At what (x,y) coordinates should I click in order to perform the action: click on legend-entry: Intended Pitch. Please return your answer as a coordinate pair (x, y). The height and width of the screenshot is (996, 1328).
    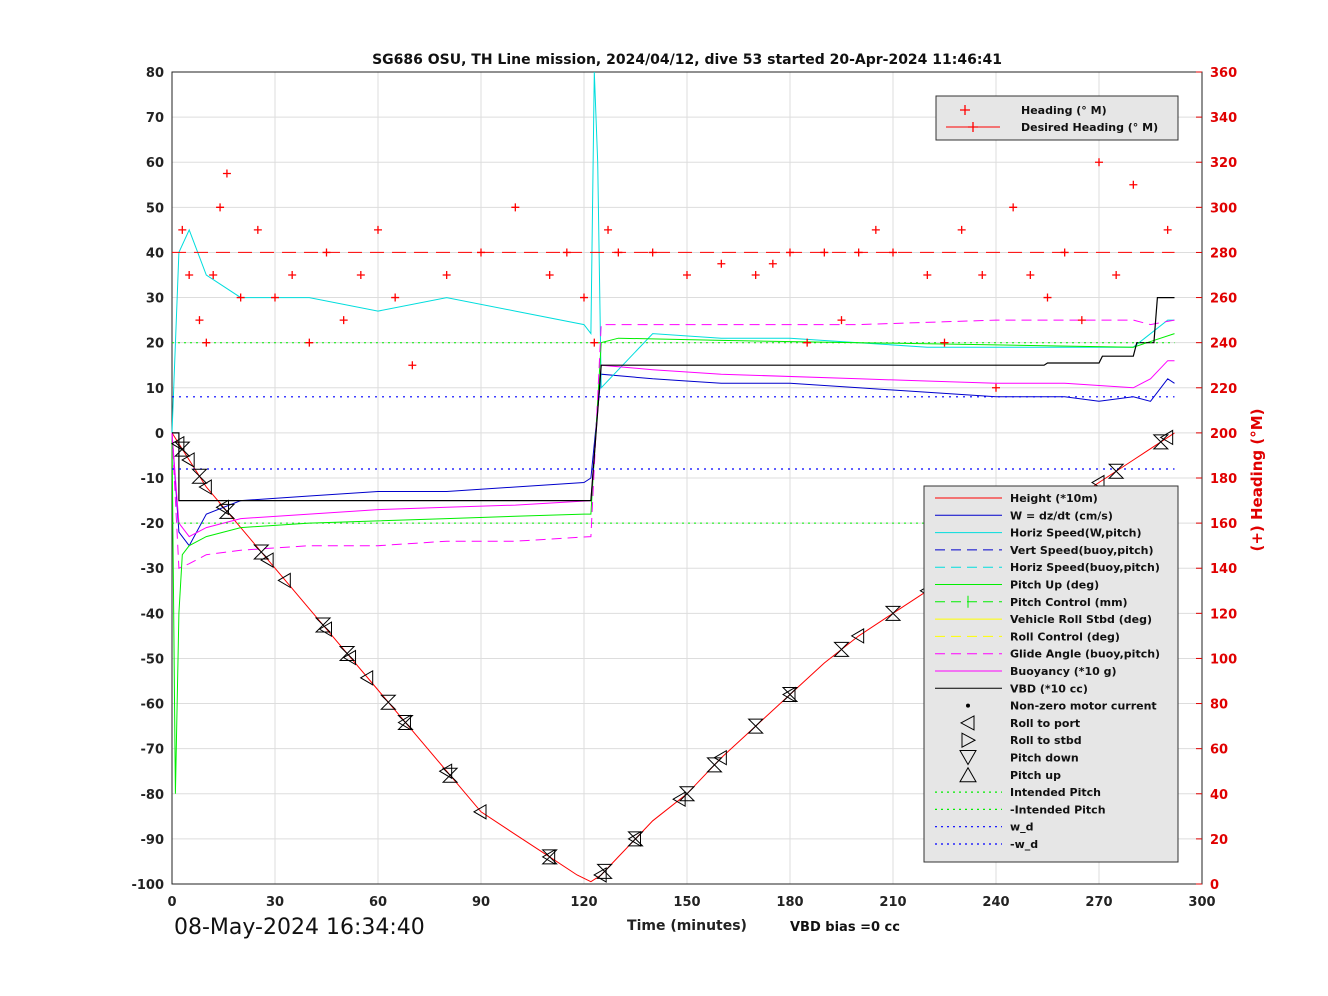
    Looking at the image, I should click on (1055, 792).